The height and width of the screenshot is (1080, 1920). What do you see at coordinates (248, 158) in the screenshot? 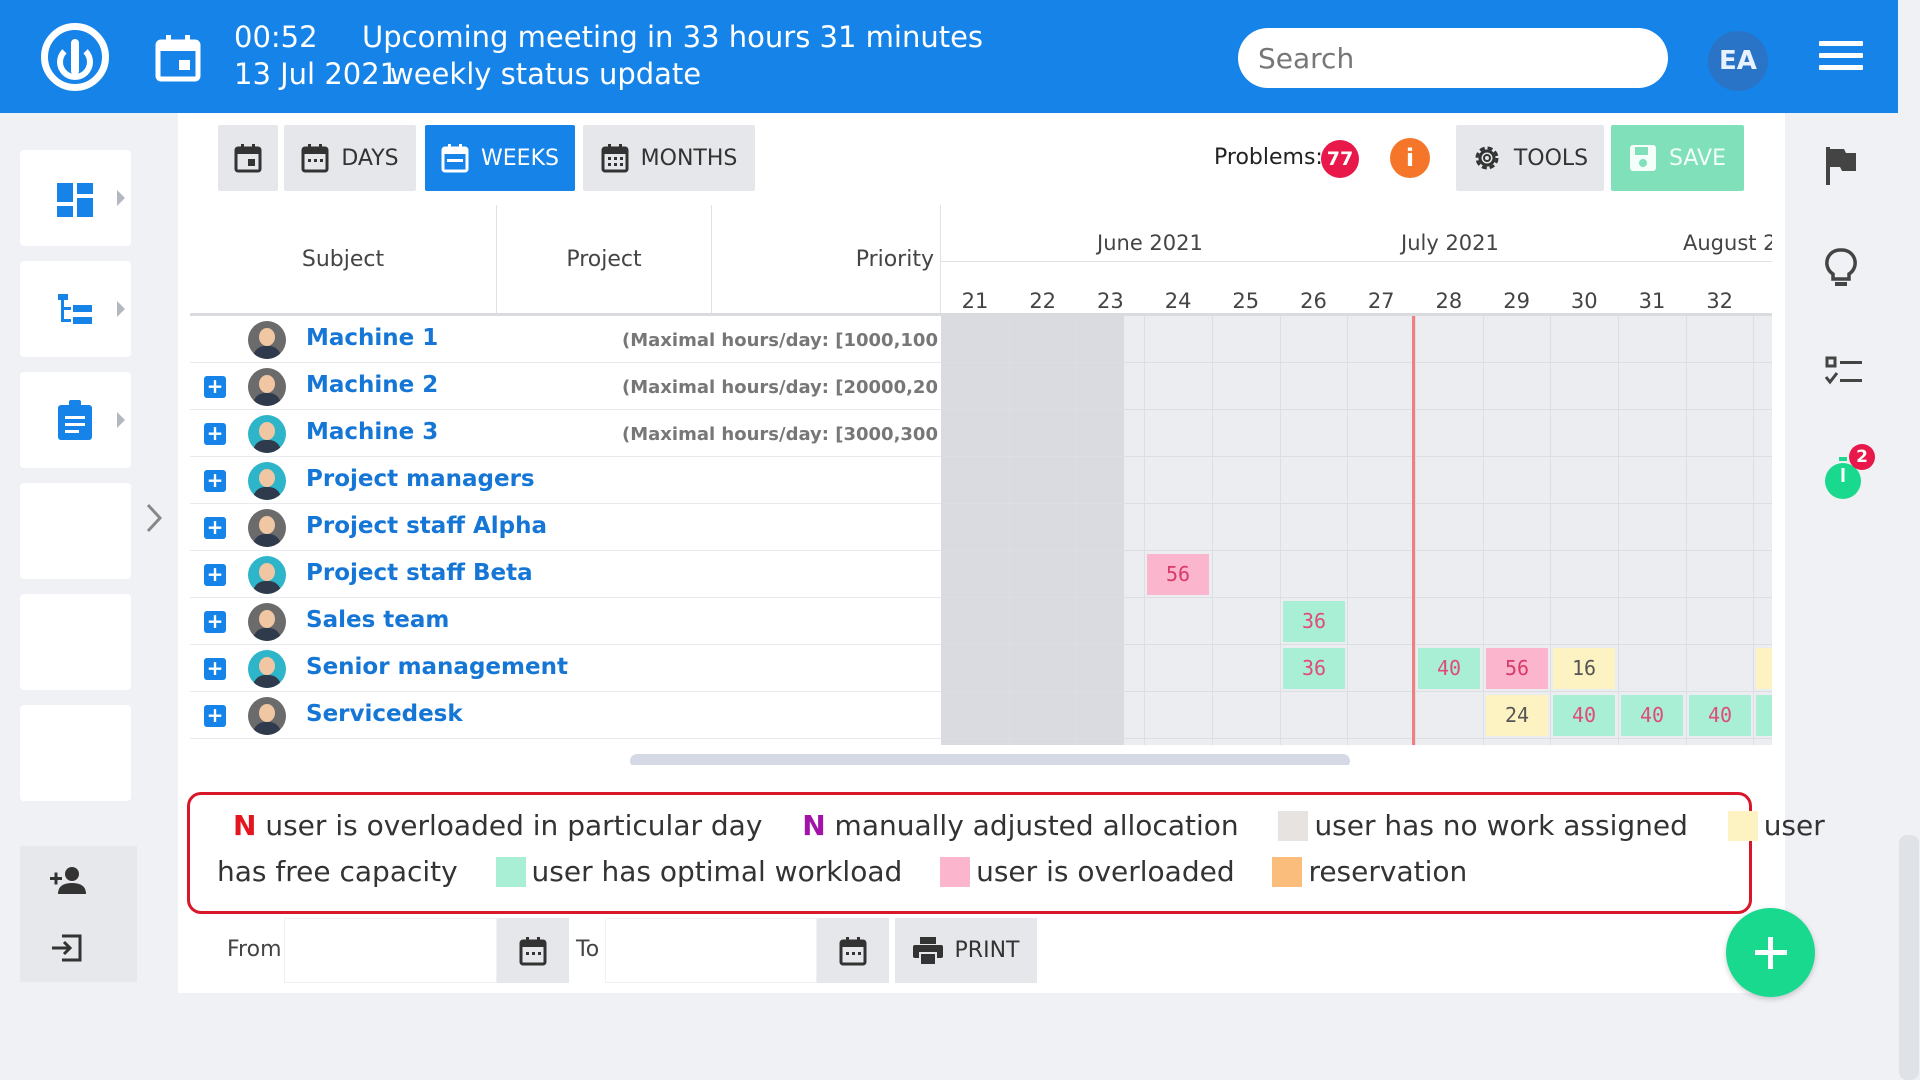
I see `today-calendar-button` at bounding box center [248, 158].